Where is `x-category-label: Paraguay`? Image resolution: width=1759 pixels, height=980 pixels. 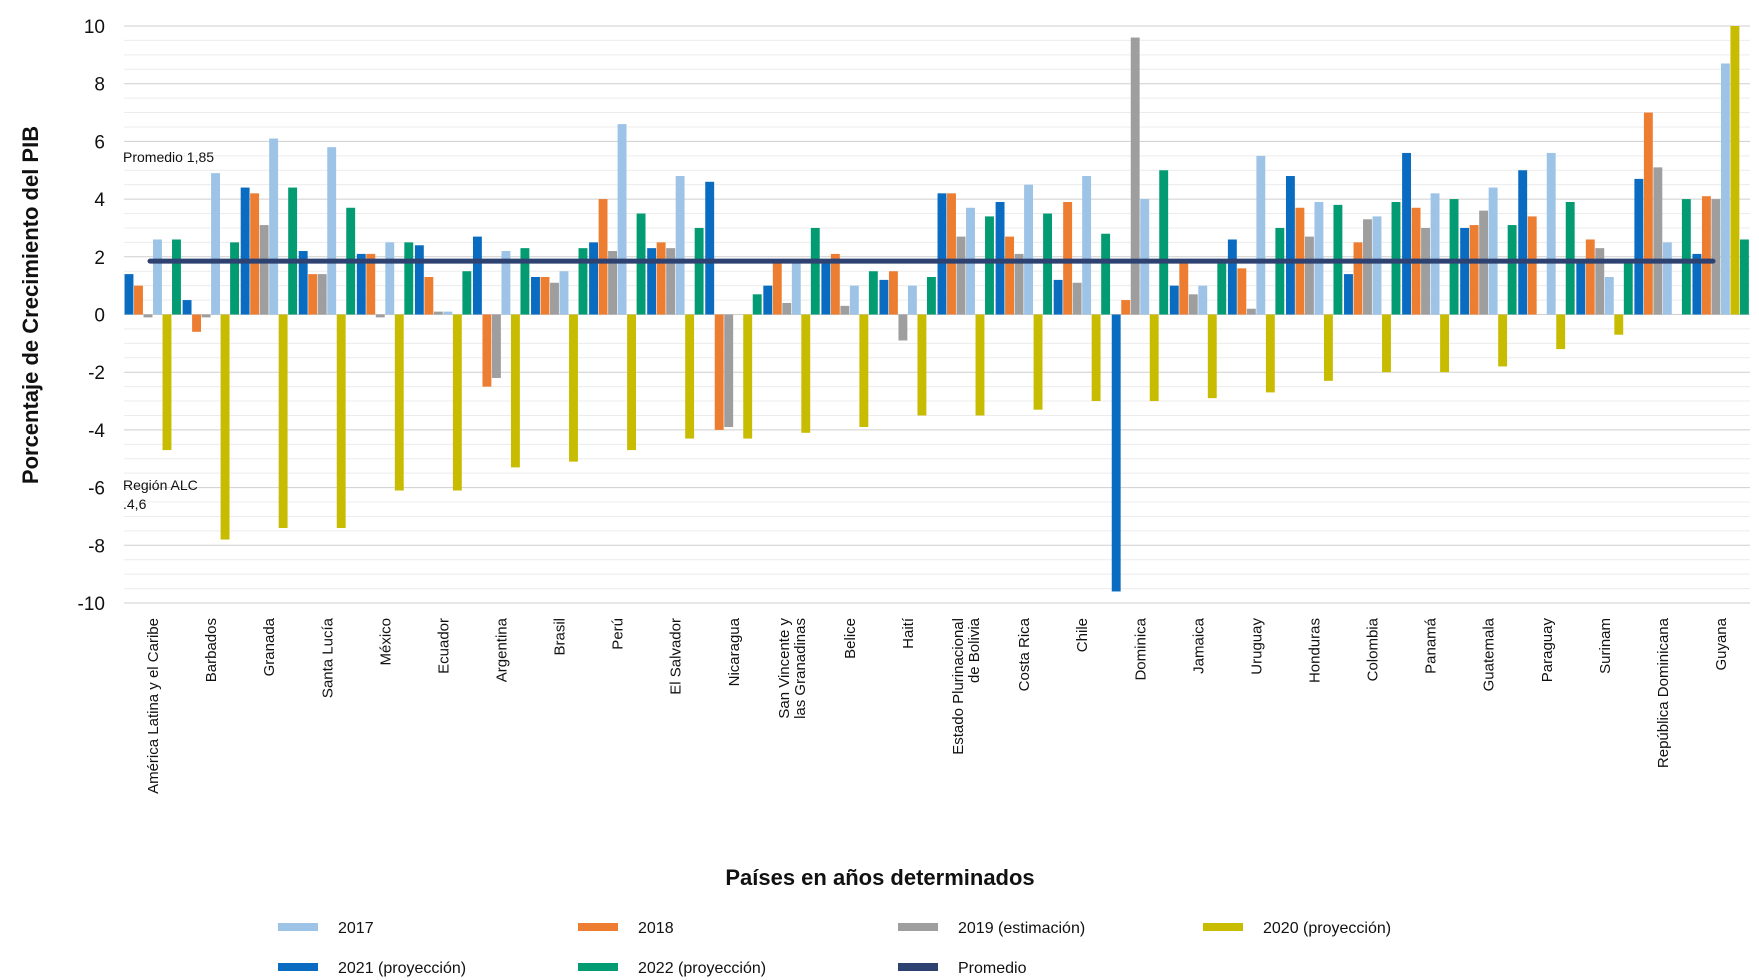
x-category-label: Paraguay is located at coordinates (1547, 650).